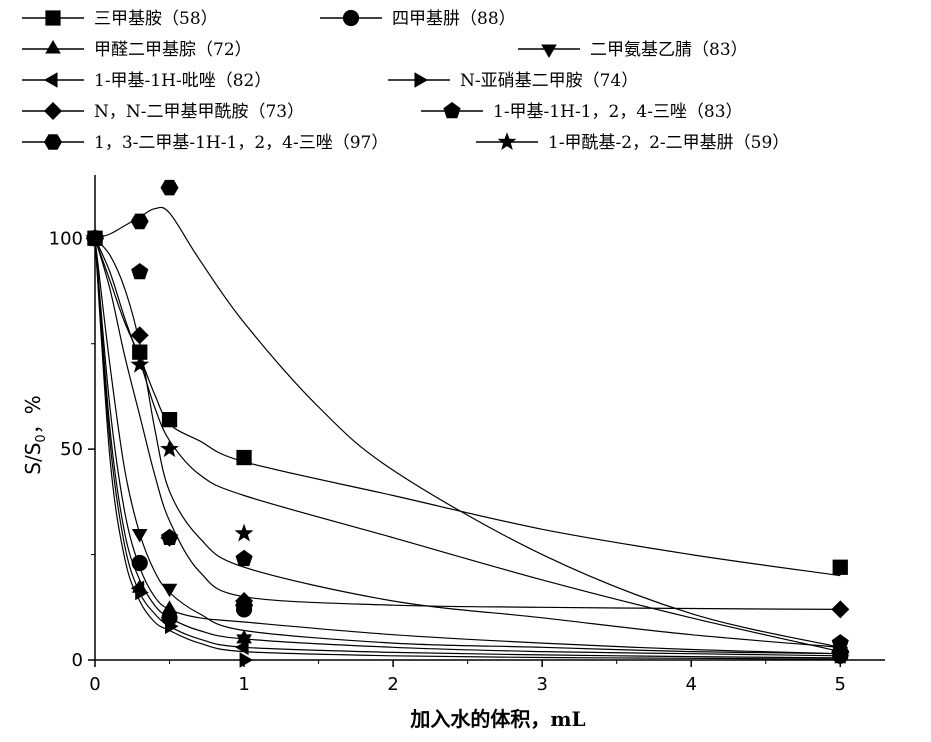 The height and width of the screenshot is (742, 931). What do you see at coordinates (243, 684) in the screenshot?
I see `x-tick-label: 1` at bounding box center [243, 684].